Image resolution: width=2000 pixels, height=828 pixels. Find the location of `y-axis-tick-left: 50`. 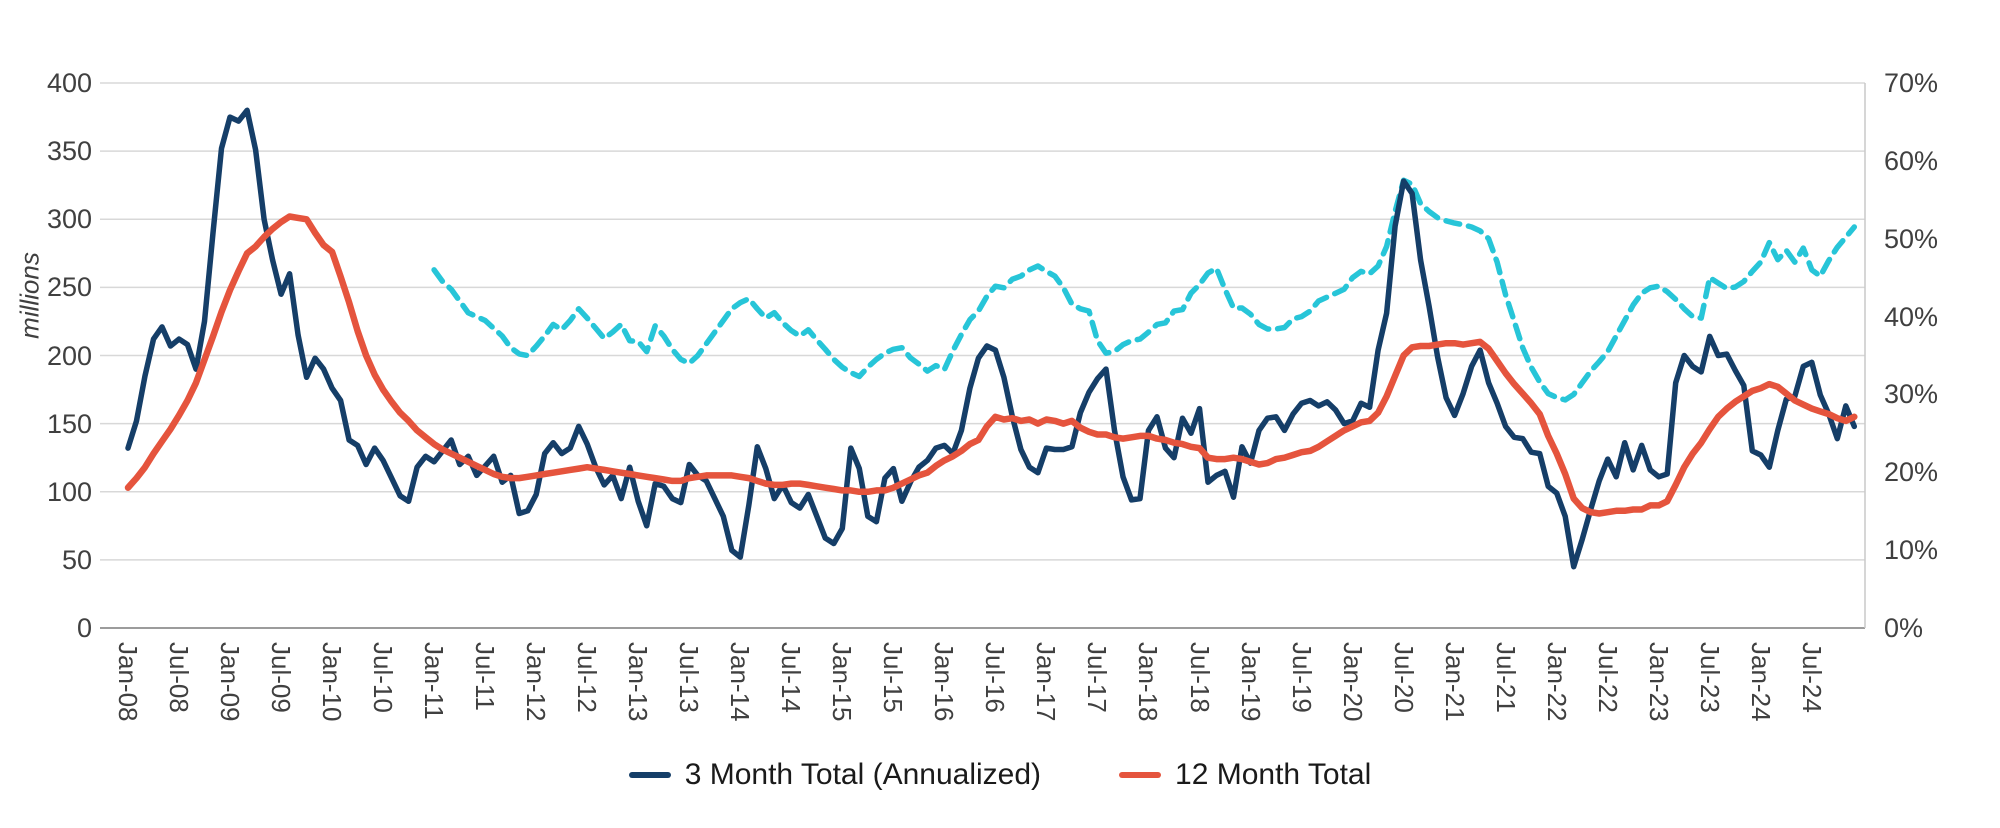

y-axis-tick-left: 50 is located at coordinates (76, 559).